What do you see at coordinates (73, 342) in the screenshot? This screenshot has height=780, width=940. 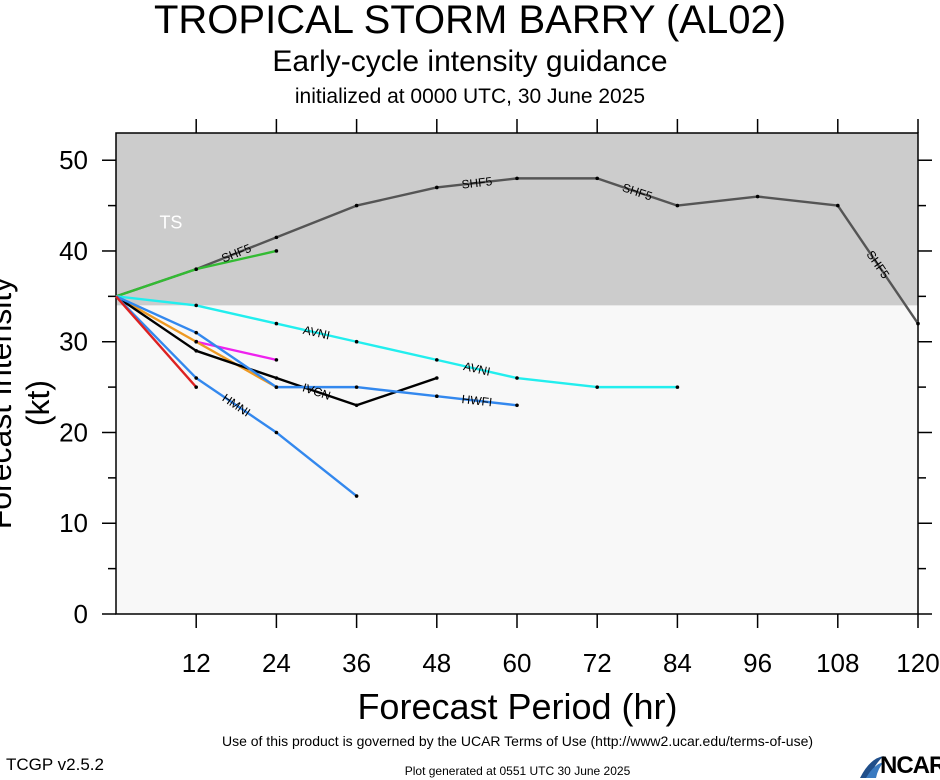 I see `y-tick-label: 30` at bounding box center [73, 342].